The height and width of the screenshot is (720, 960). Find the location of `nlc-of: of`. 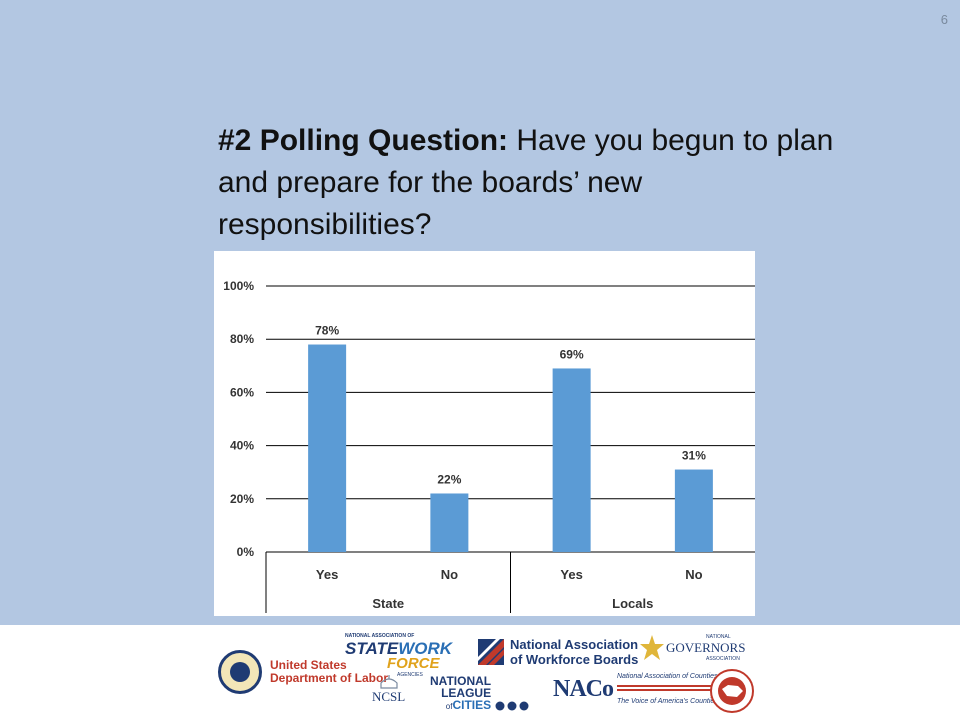

nlc-of: of is located at coordinates (449, 706).